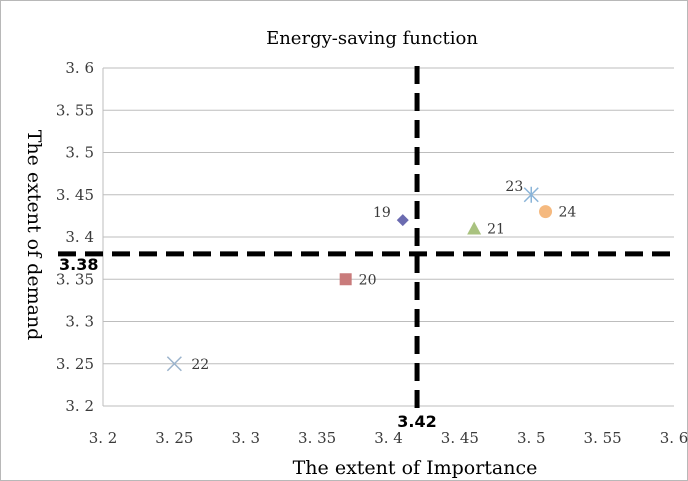 The height and width of the screenshot is (481, 688). I want to click on point-label: 23, so click(514, 187).